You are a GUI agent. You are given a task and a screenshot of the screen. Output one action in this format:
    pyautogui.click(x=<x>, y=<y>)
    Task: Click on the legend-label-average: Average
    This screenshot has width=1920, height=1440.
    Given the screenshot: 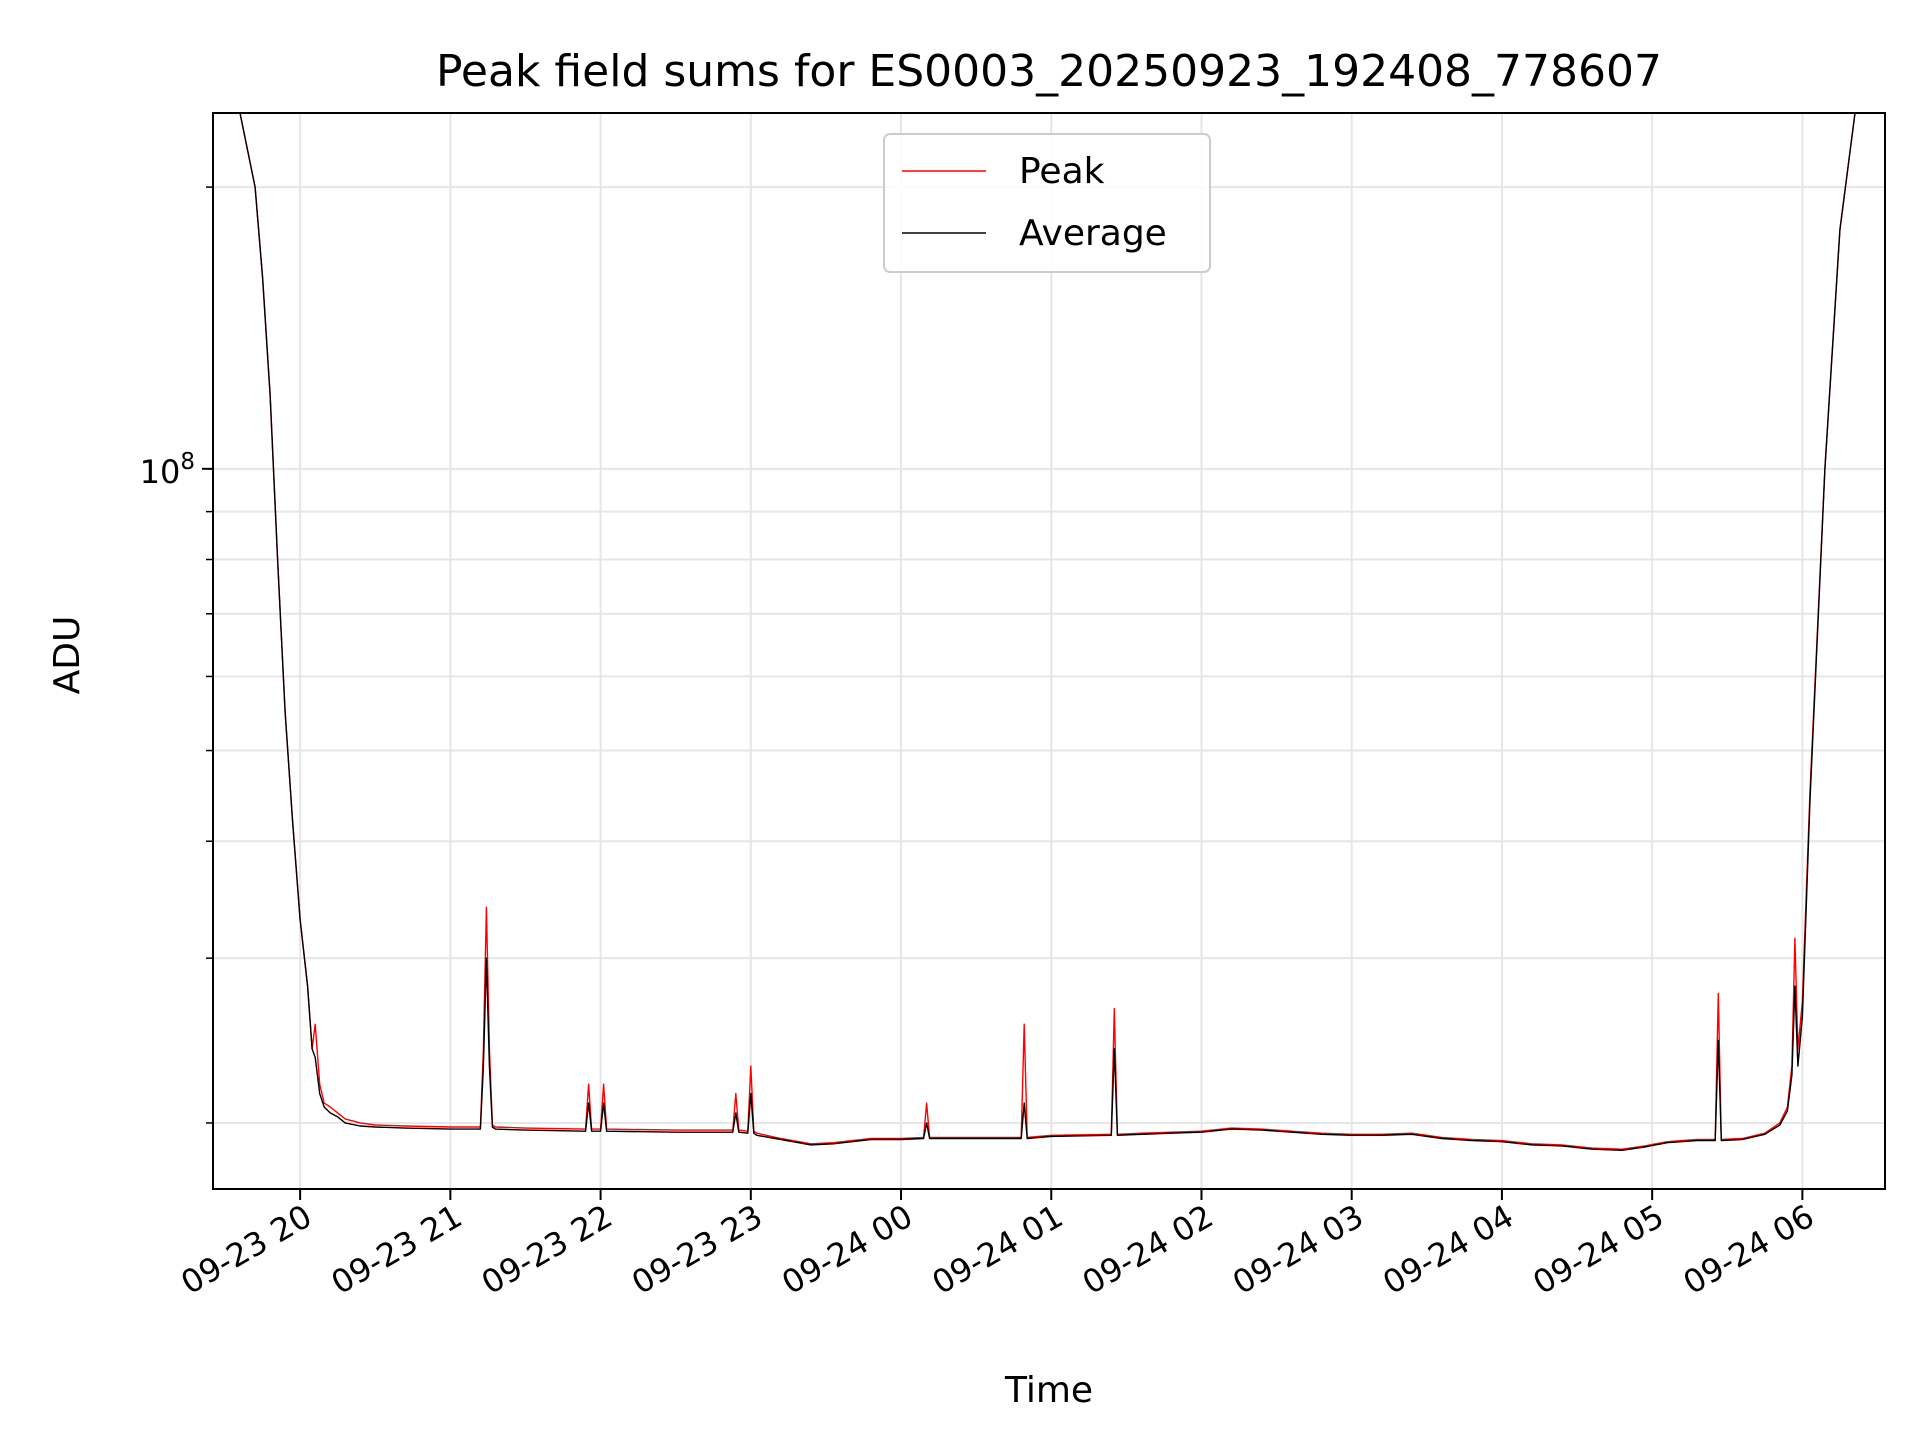 What is the action you would take?
    pyautogui.click(x=1093, y=233)
    